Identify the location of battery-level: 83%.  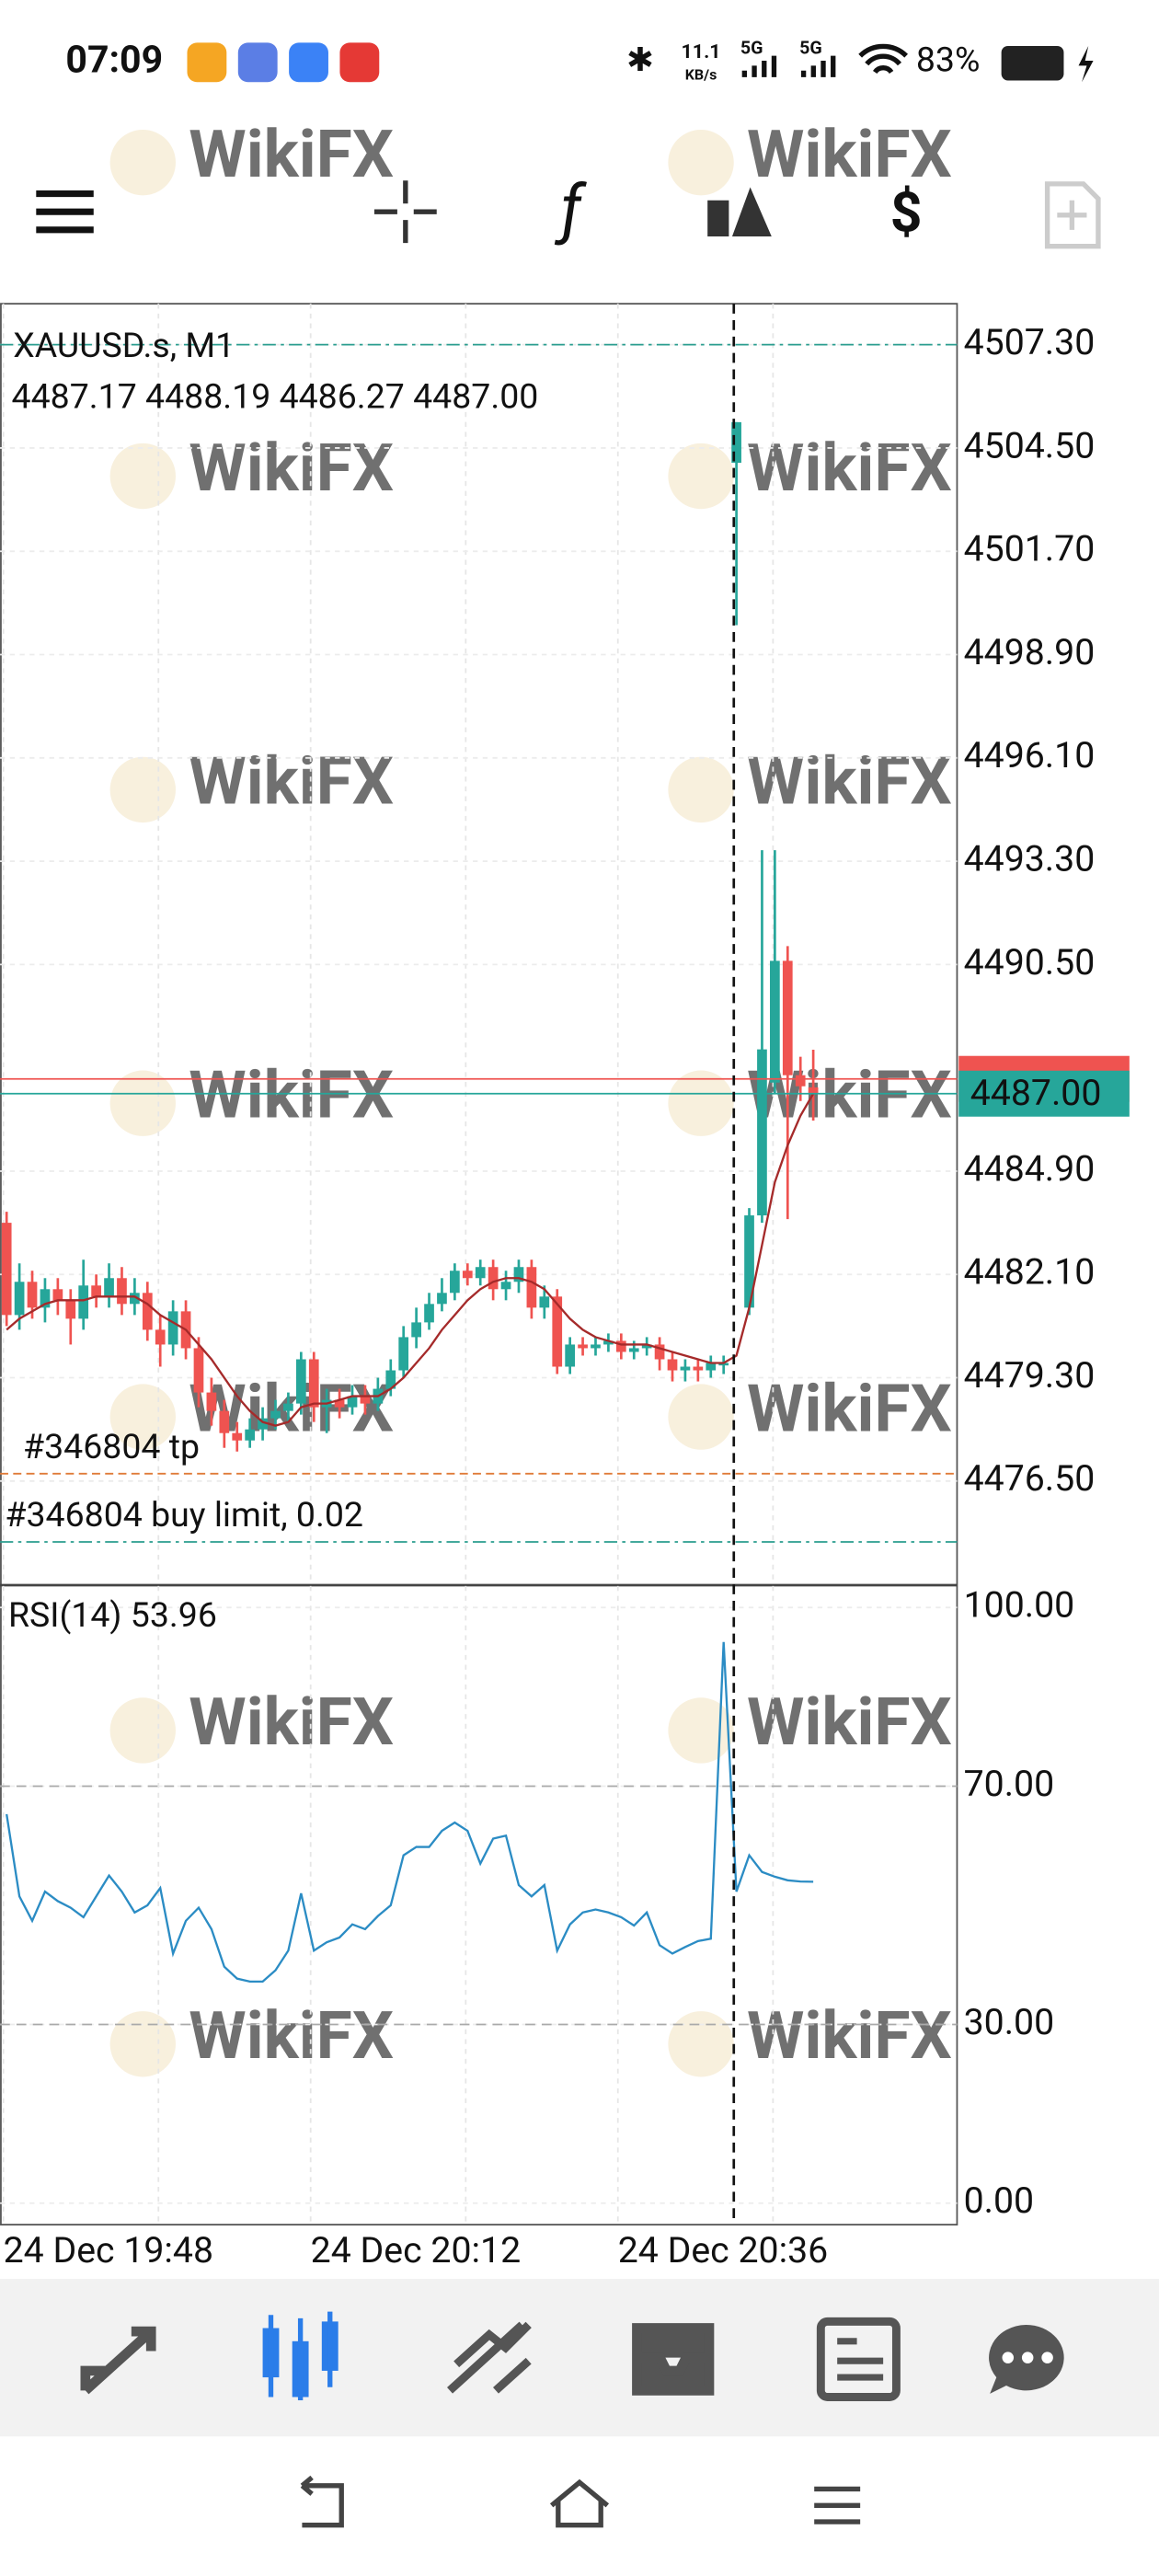
(948, 60).